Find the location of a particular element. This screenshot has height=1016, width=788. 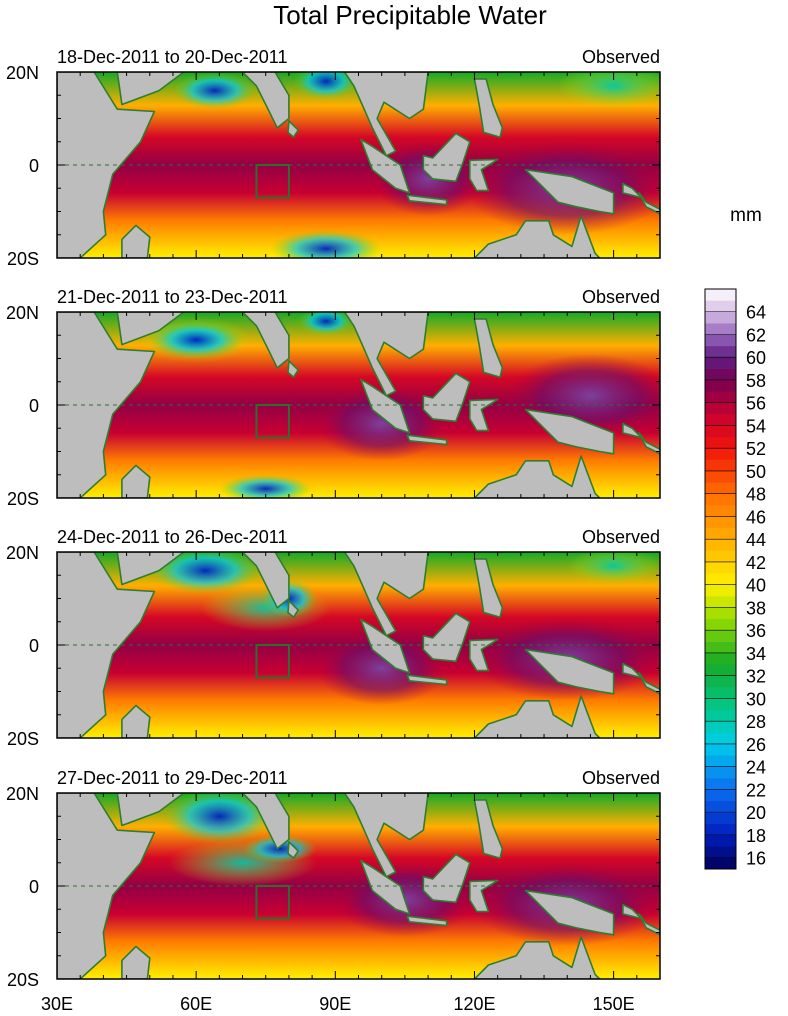

colorbar-tick-label: 50 is located at coordinates (756, 472).